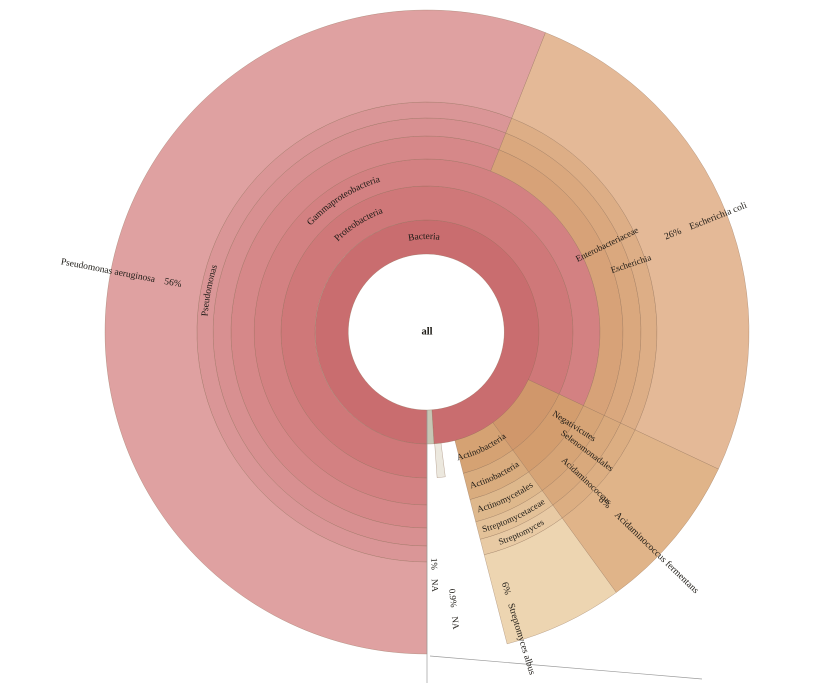 This screenshot has width=832, height=683. I want to click on label-0-9-na: 0.9% NA, so click(454, 609).